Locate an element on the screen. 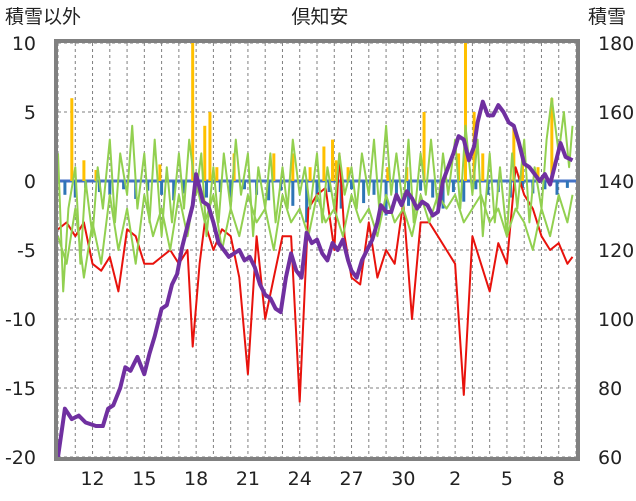 The width and height of the screenshot is (636, 501). chart-title: 倶知安 is located at coordinates (319, 17).